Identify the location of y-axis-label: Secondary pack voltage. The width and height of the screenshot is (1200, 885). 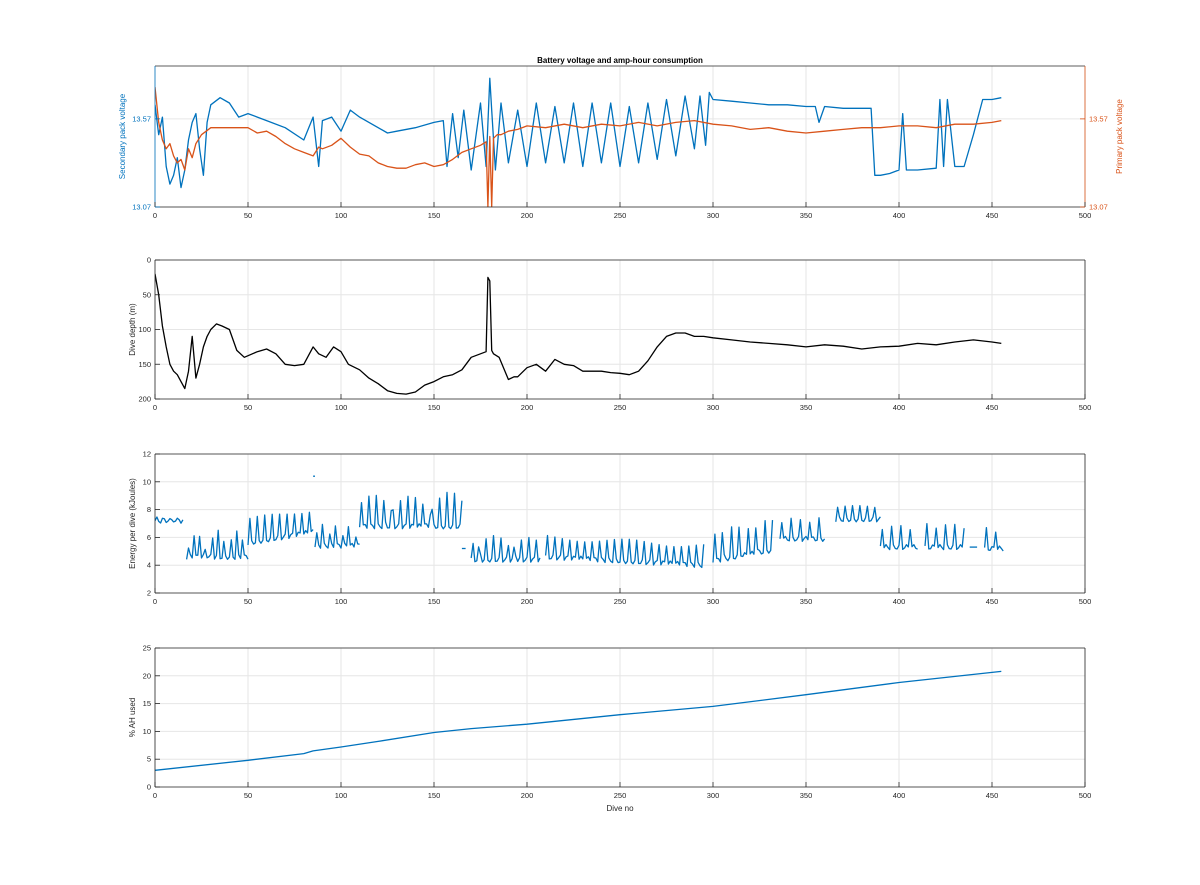
(122, 136).